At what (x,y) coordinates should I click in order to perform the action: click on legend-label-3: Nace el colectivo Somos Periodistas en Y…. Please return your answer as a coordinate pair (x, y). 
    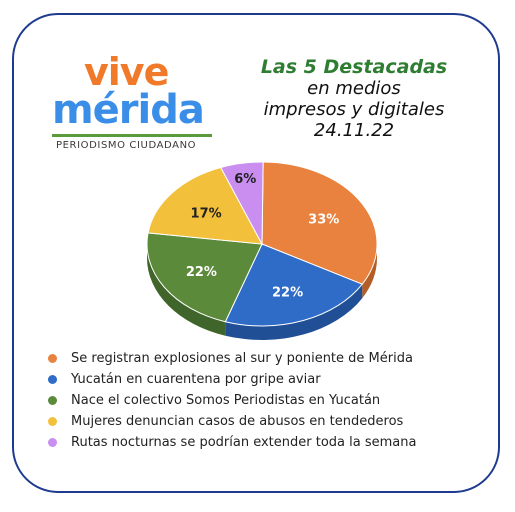
    Looking at the image, I should click on (226, 400).